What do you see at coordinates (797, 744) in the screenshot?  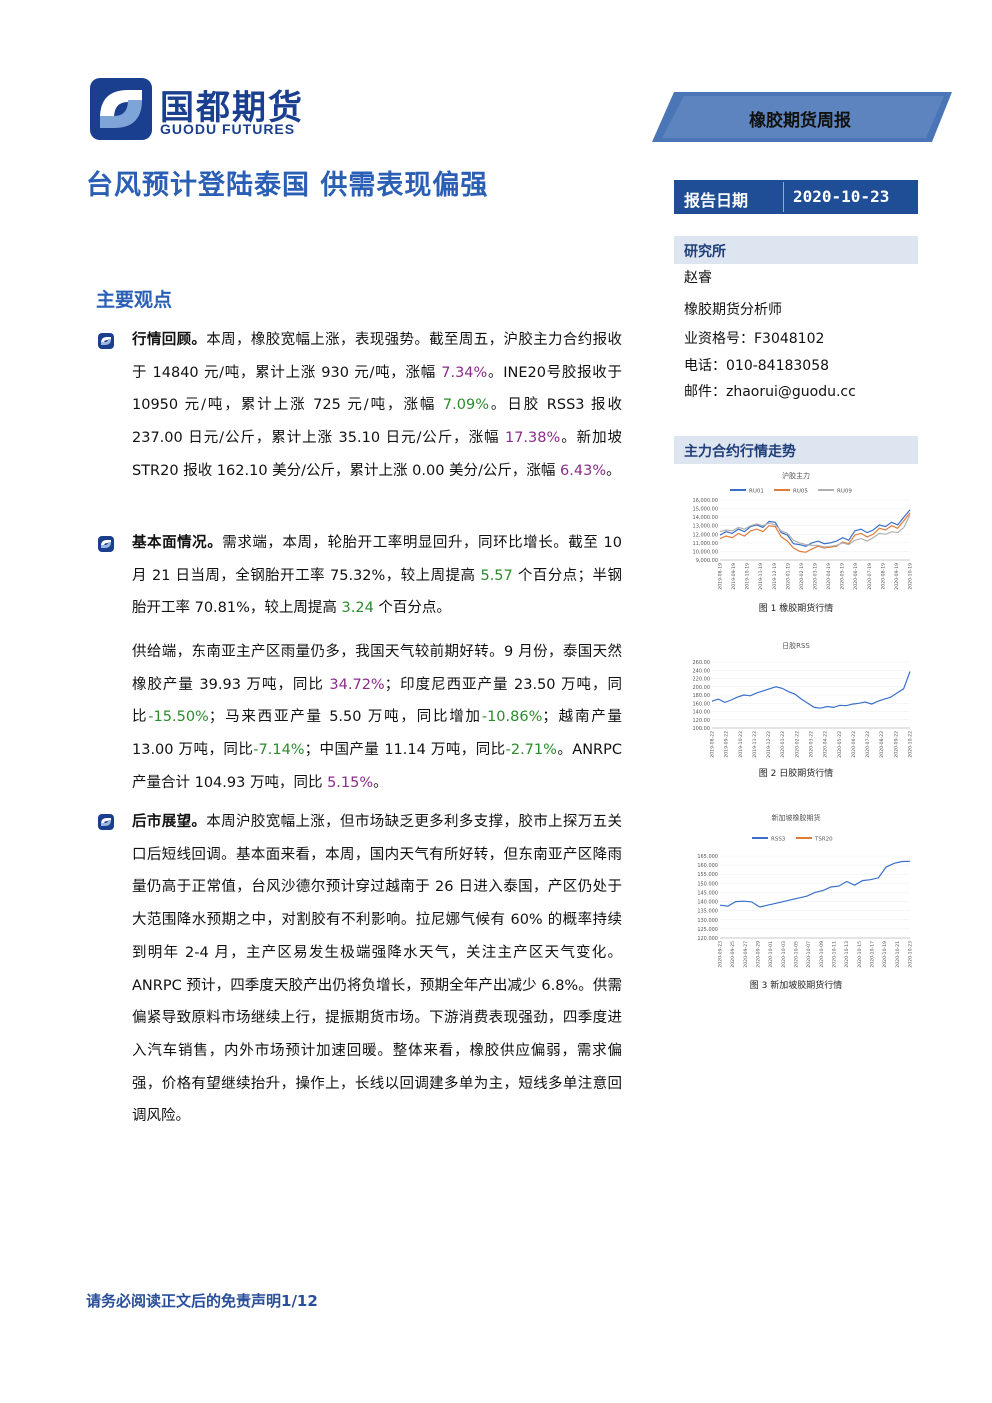 I see `x-tick-label: 2020-02-22` at bounding box center [797, 744].